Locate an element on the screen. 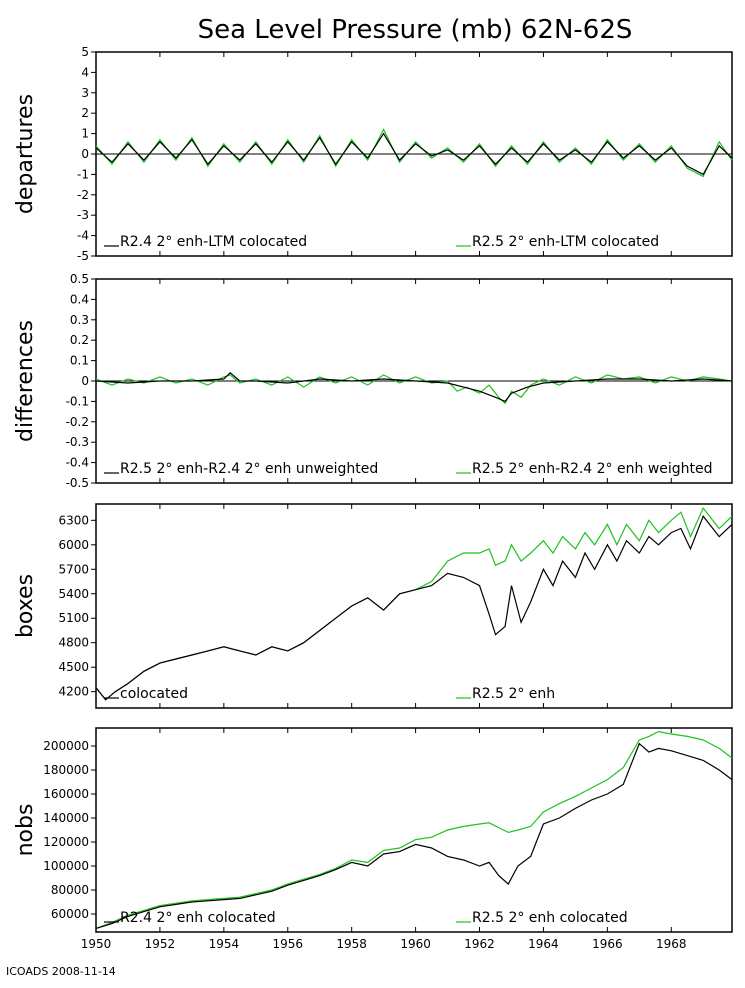  y-axis-label: boxes is located at coordinates (25, 606).